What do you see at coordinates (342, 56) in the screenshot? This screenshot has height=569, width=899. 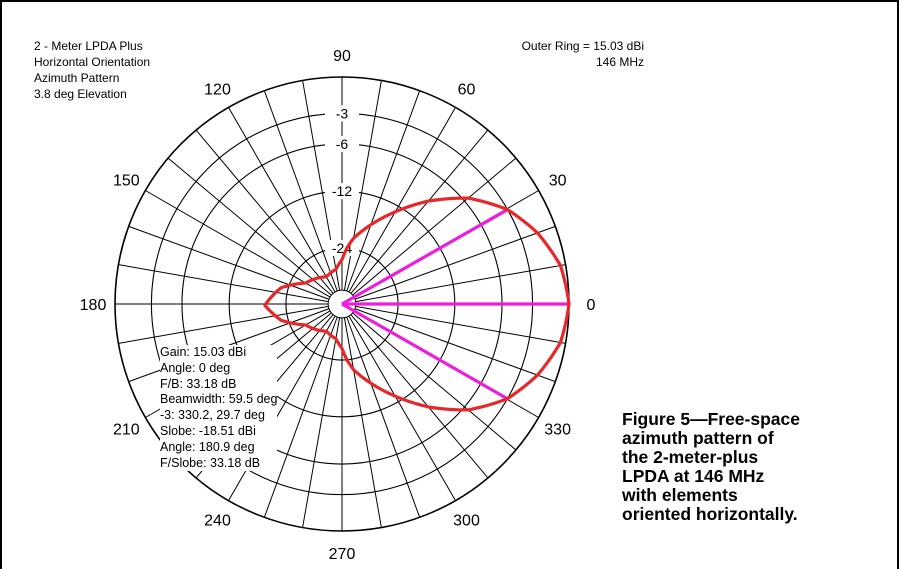 I see `angle-label: 90` at bounding box center [342, 56].